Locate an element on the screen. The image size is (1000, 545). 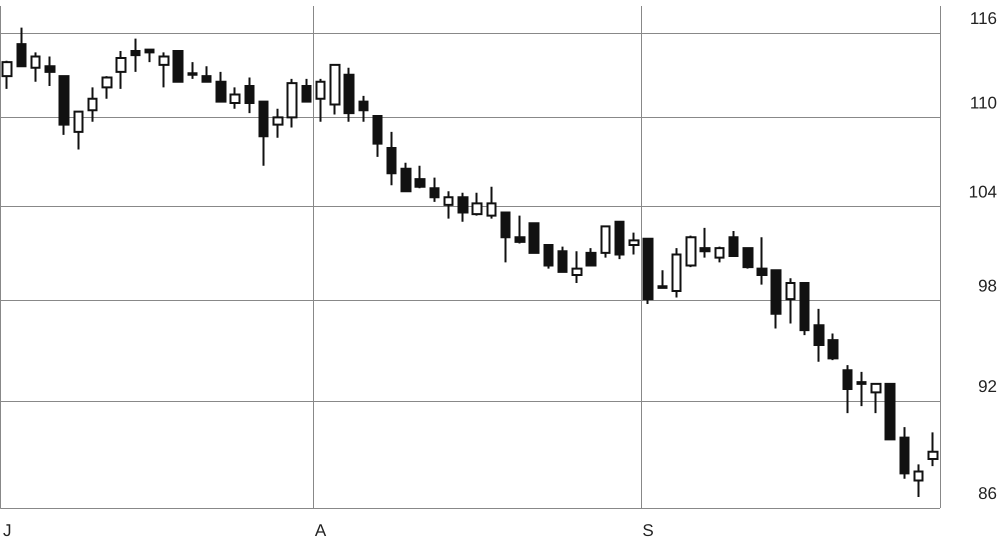
x-tick-label: A is located at coordinates (320, 530).